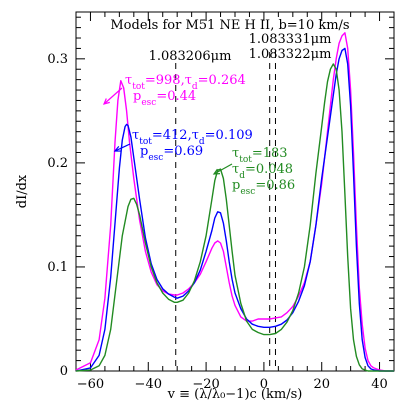  Describe the element at coordinates (183, 151) in the screenshot. I see `annotation-part: =0.69` at that location.